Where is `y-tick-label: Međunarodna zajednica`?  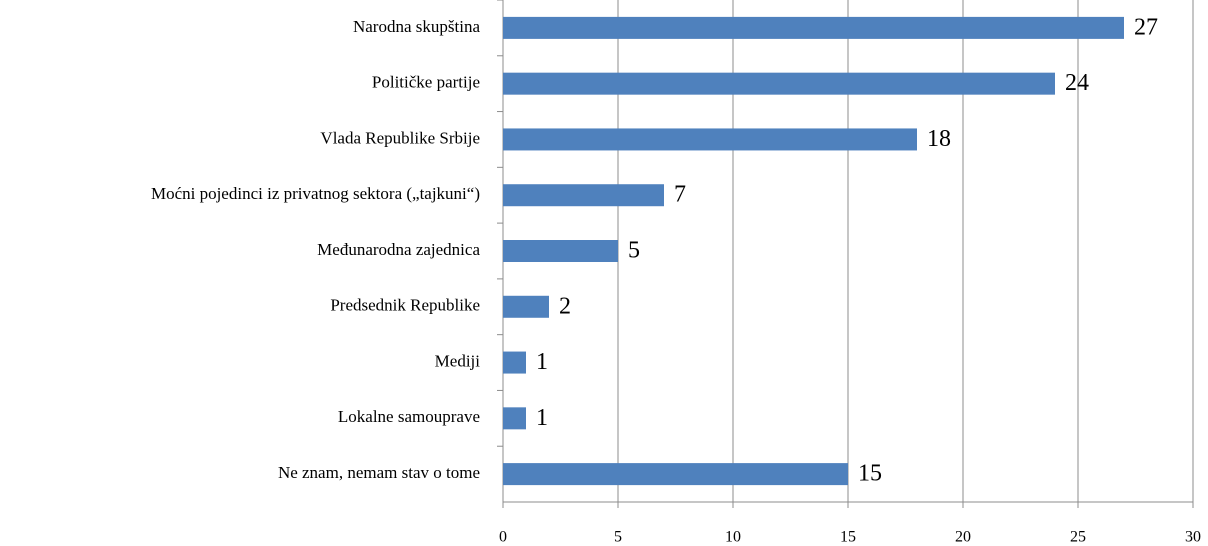
y-tick-label: Međunarodna zajednica is located at coordinates (398, 249).